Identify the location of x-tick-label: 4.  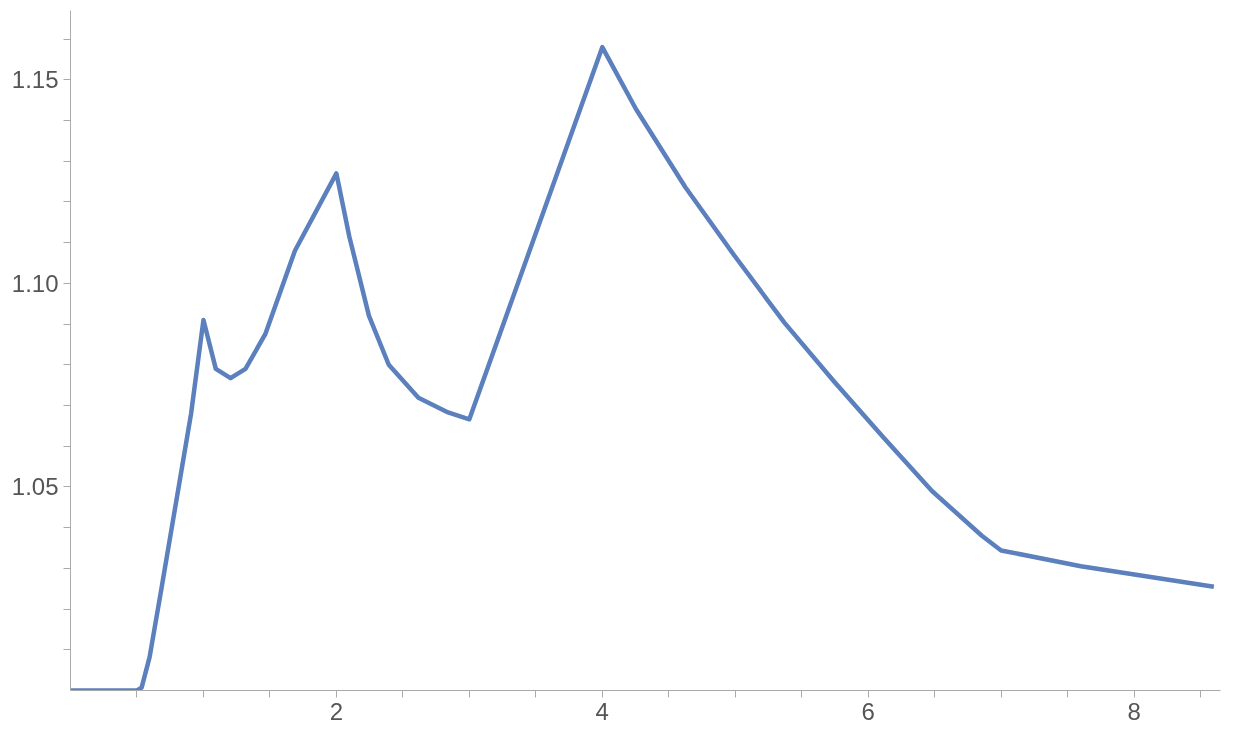
(602, 711).